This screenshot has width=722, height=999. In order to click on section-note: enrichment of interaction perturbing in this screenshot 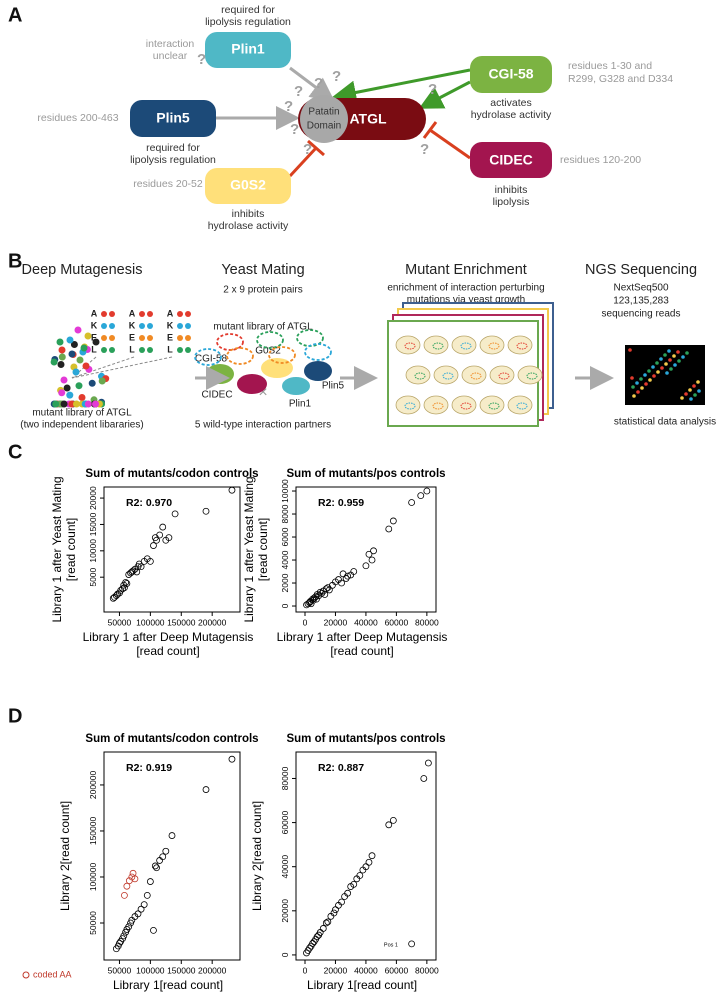, I will do `click(465, 288)`.